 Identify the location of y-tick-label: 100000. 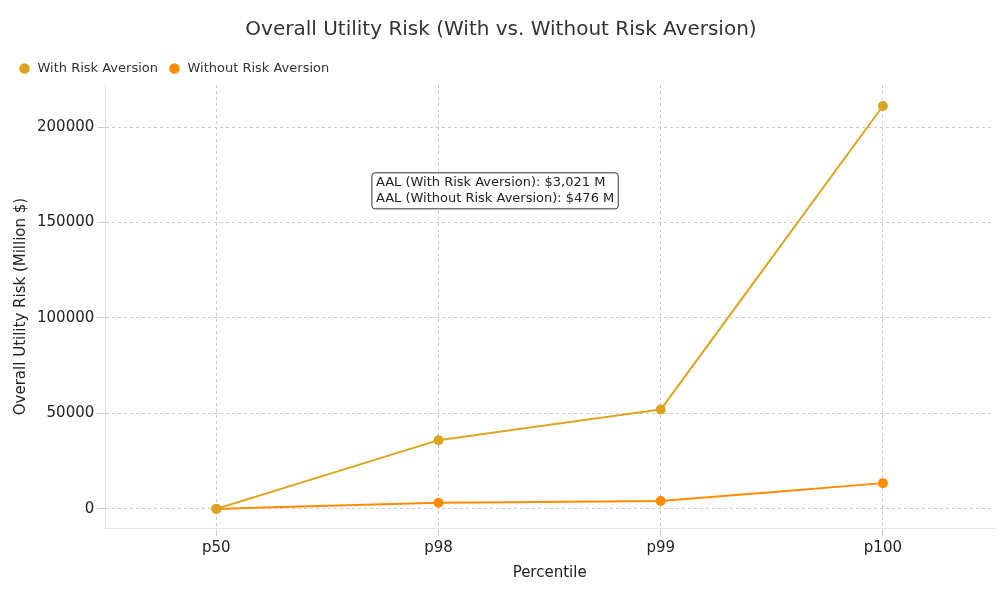
(66, 316).